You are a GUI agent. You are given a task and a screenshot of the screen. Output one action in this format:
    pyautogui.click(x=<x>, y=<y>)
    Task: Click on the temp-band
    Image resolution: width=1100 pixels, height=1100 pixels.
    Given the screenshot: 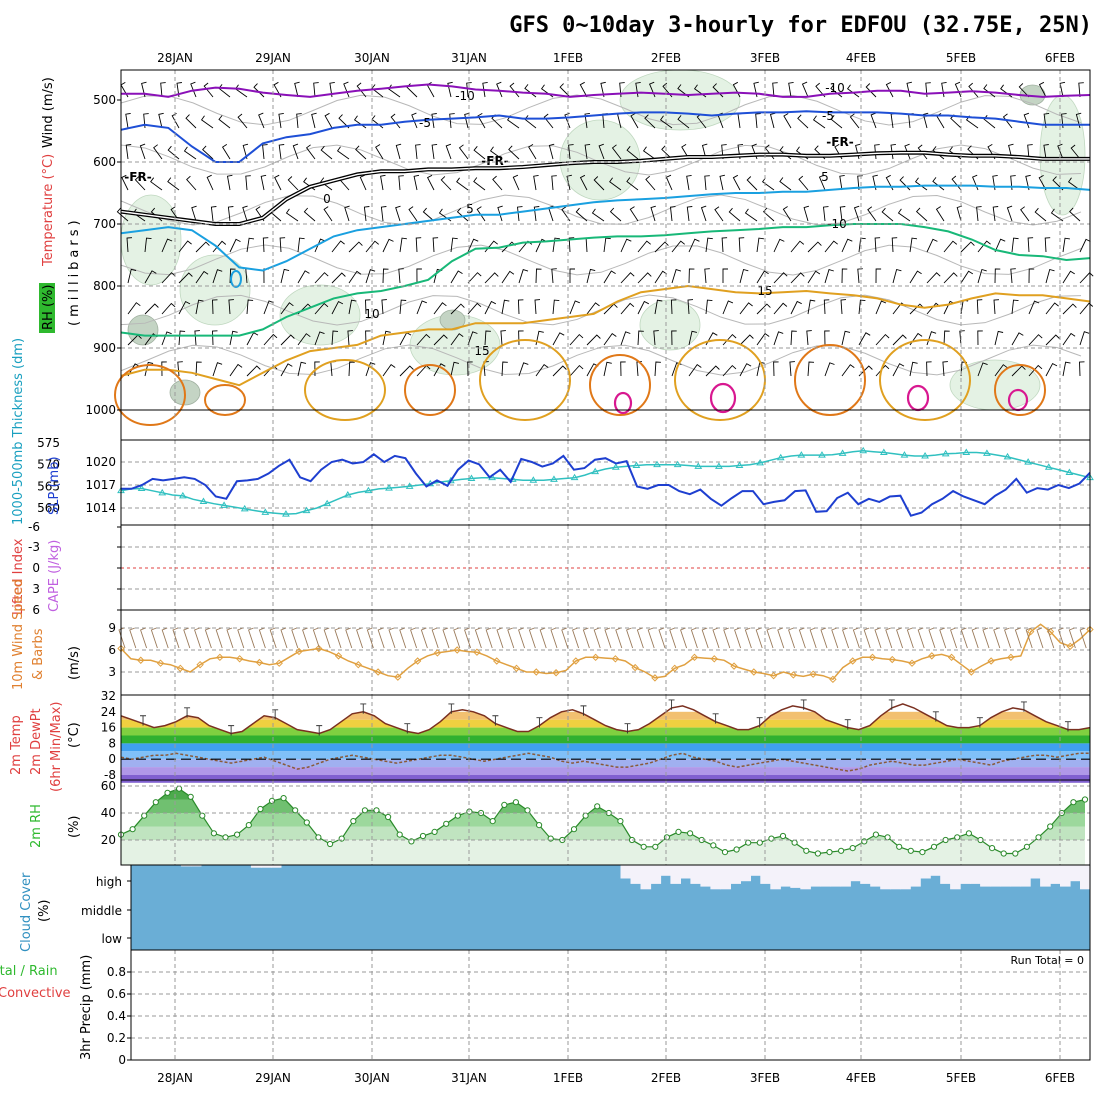 What is the action you would take?
    pyautogui.click(x=605, y=739)
    